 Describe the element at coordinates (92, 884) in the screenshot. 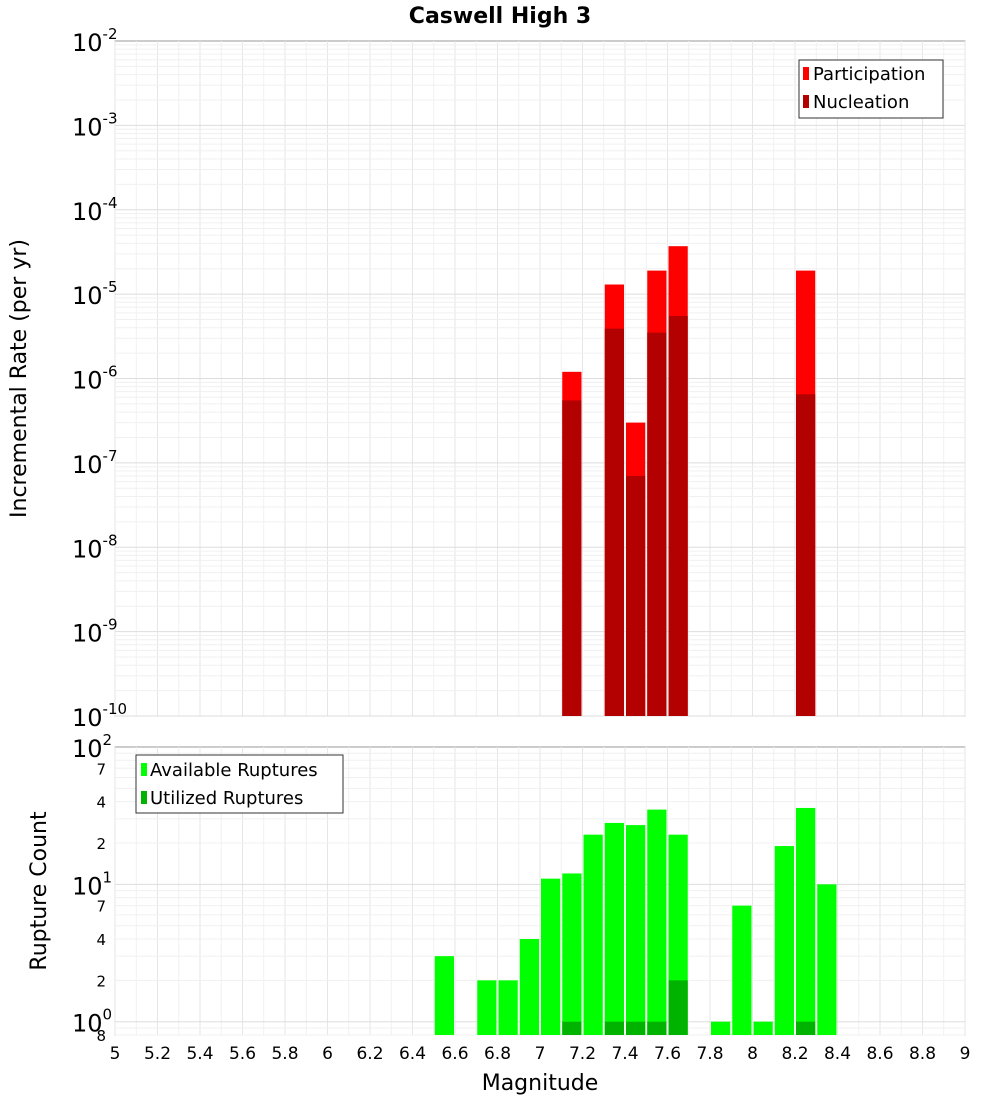

I see `y-tick-label: 10¹` at that location.